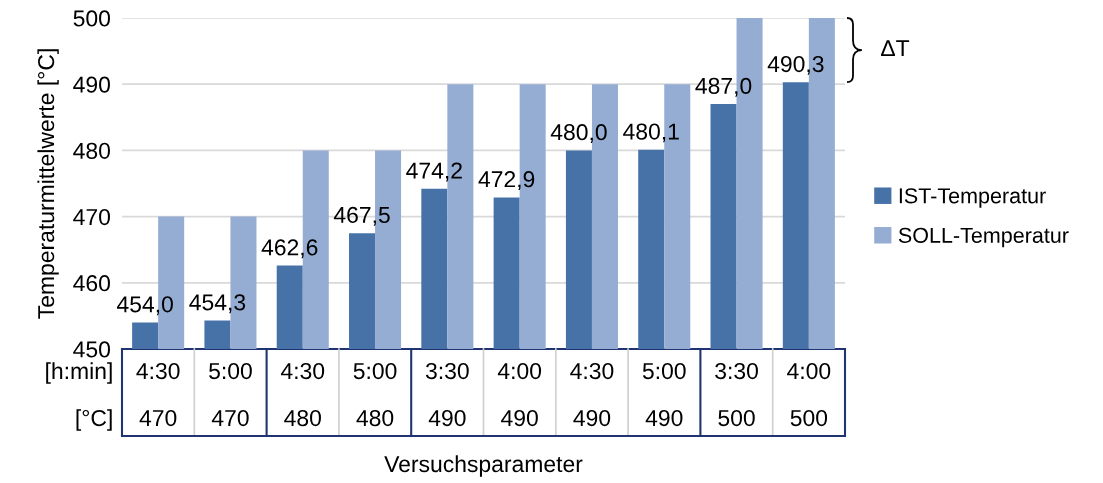 This screenshot has height=483, width=1103. What do you see at coordinates (158, 394) in the screenshot?
I see `category-label: 4:30 470` at bounding box center [158, 394].